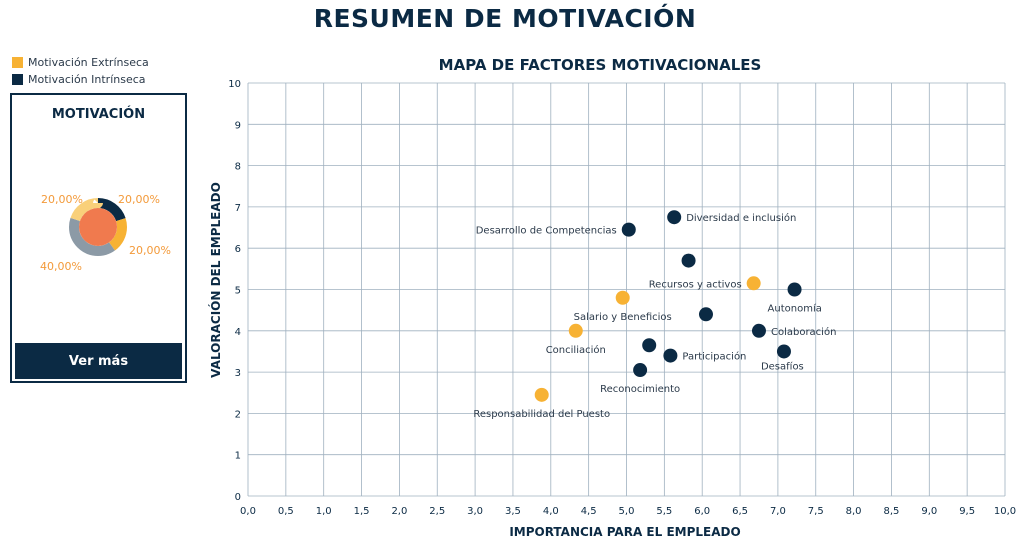 The height and width of the screenshot is (555, 1024). I want to click on data-label: Diversidad e inclusión, so click(741, 218).